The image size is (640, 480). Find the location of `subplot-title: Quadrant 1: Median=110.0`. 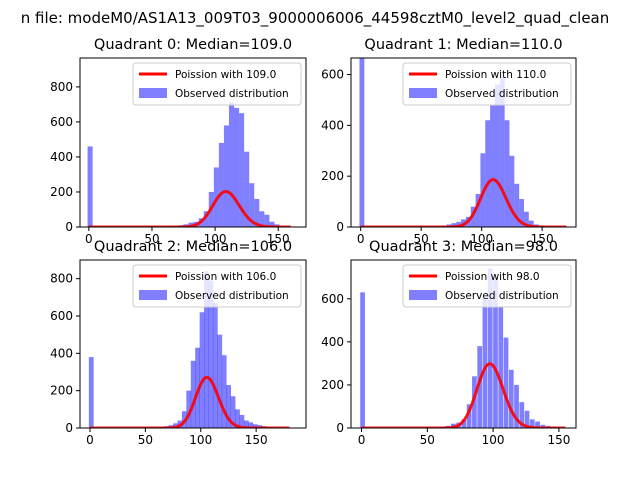

subplot-title: Quadrant 1: Median=110.0 is located at coordinates (463, 45).